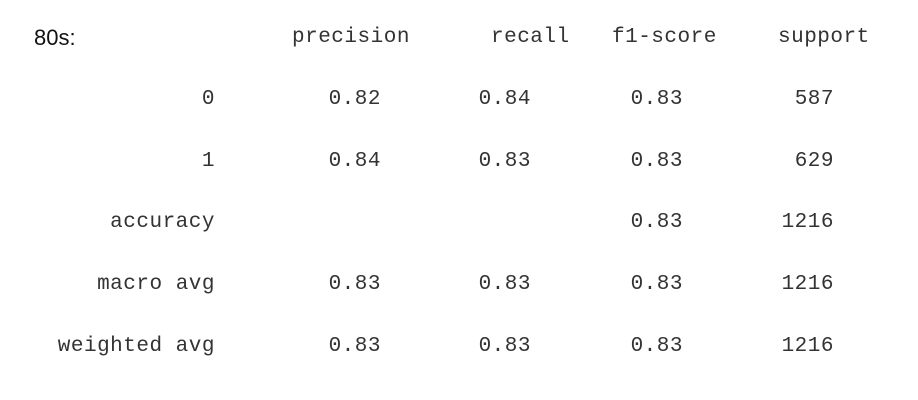 This screenshot has height=400, width=918. Describe the element at coordinates (354, 99) in the screenshot. I see `precision-value: 0.82` at that location.